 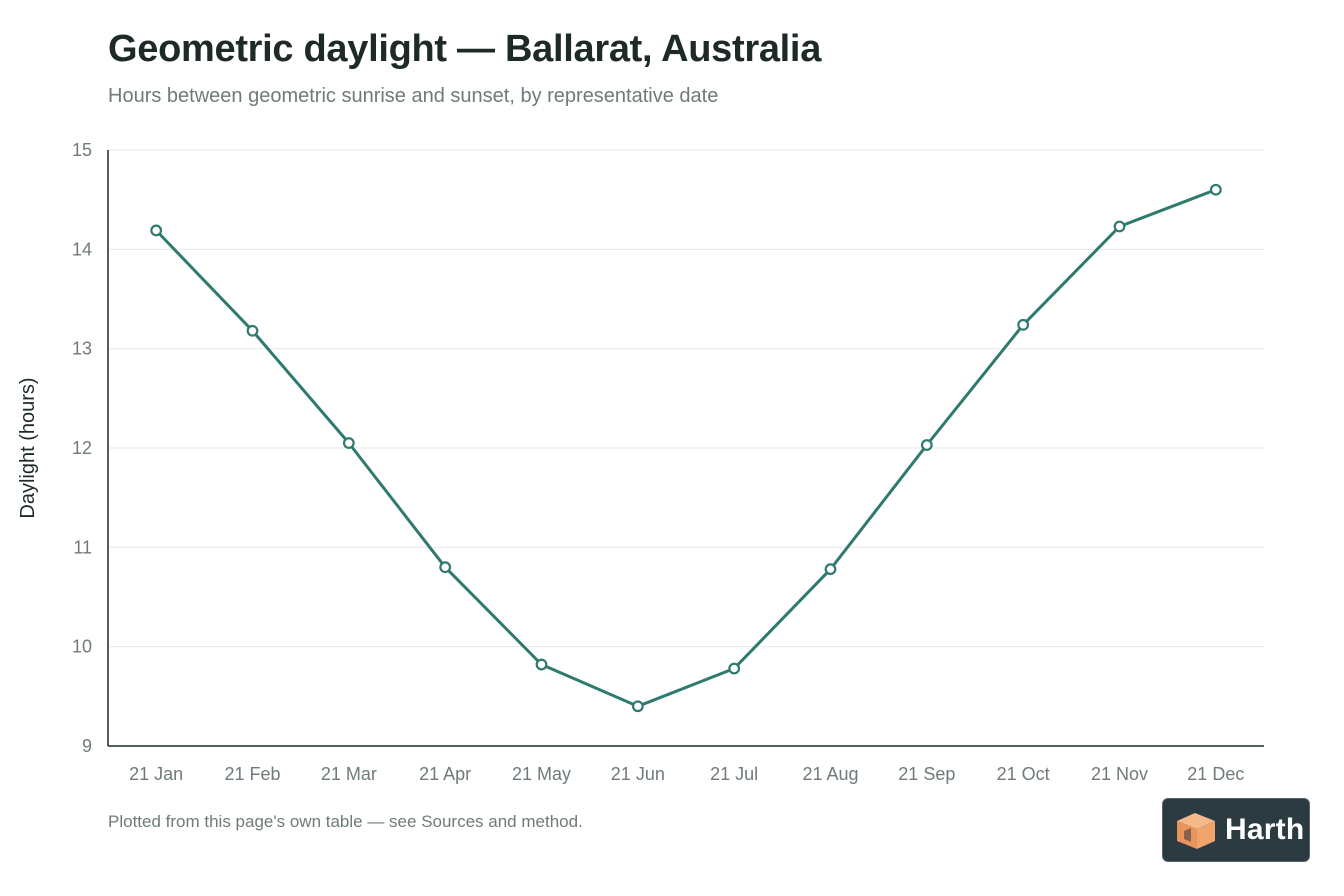 I want to click on x-tick-label: 21 Jan, so click(x=156, y=774).